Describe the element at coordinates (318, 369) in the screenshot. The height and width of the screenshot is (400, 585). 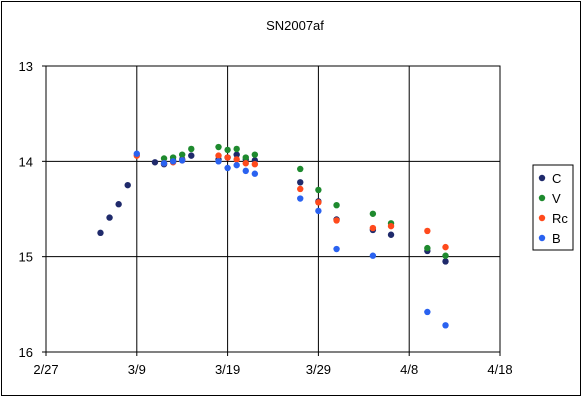
I see `x-tick-label: 3/29` at that location.